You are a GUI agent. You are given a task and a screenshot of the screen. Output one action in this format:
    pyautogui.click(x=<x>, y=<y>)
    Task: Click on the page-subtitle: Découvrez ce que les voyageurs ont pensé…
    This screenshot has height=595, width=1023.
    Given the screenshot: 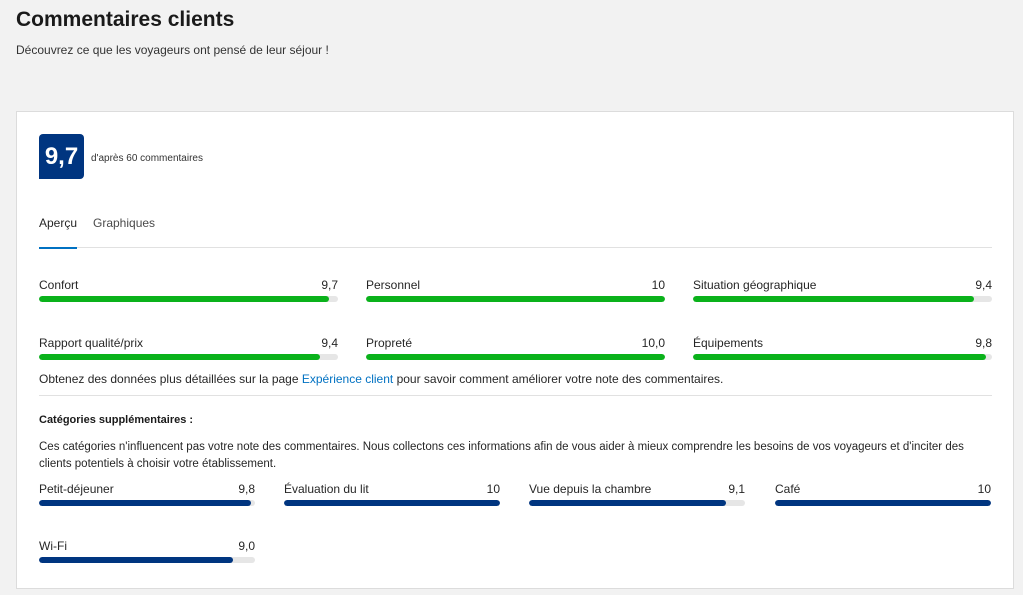 What is the action you would take?
    pyautogui.click(x=172, y=50)
    